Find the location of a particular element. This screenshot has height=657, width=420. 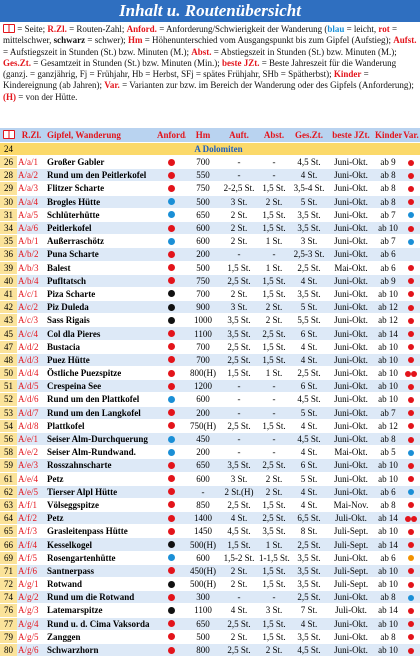

total-time: 7 St. is located at coordinates (309, 610).